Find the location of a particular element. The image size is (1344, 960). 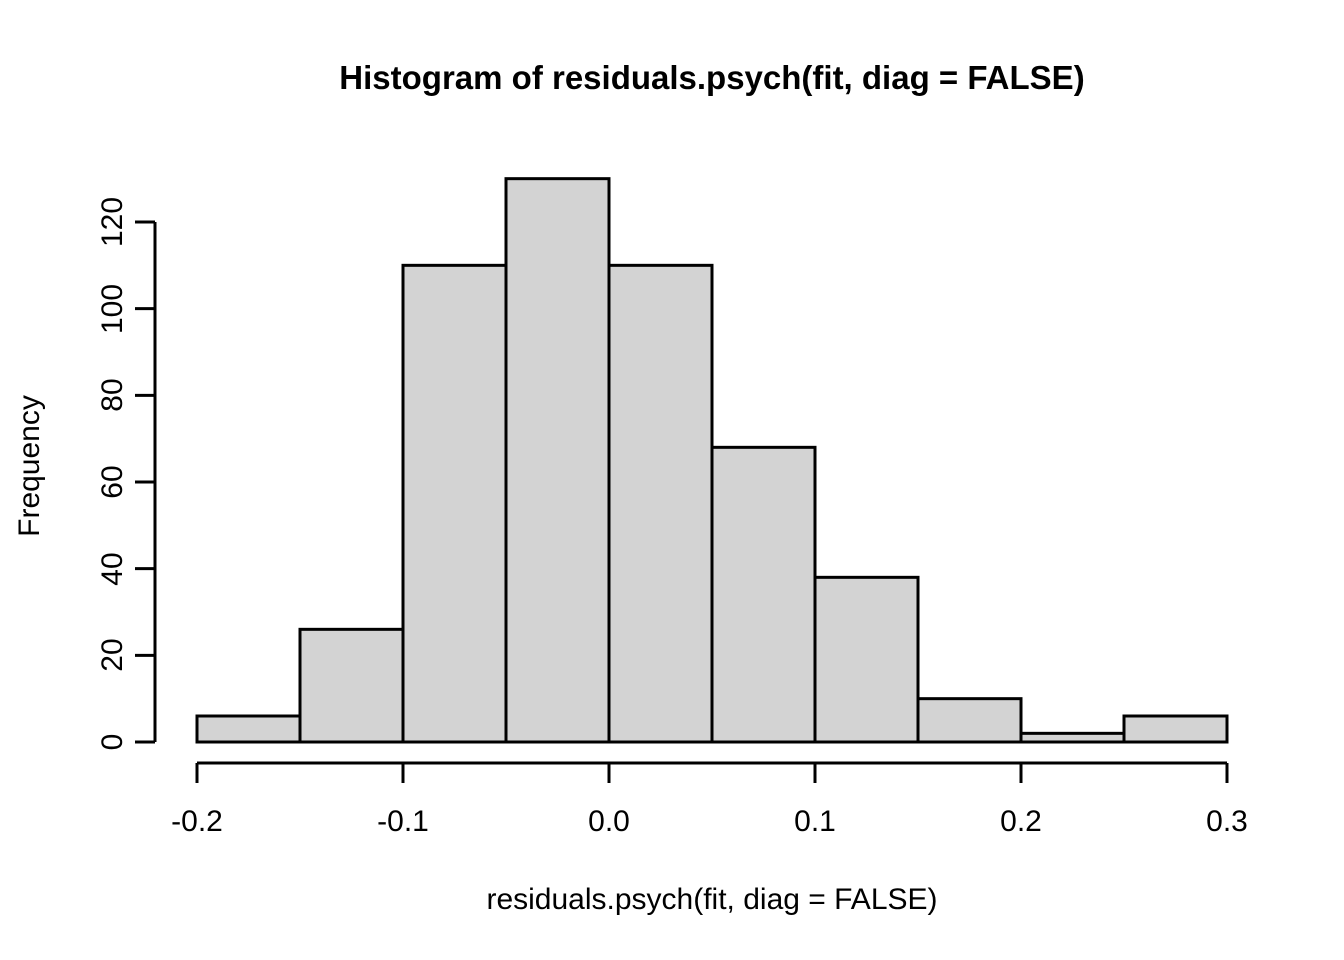

x-tick-label: 0.0 is located at coordinates (609, 821).